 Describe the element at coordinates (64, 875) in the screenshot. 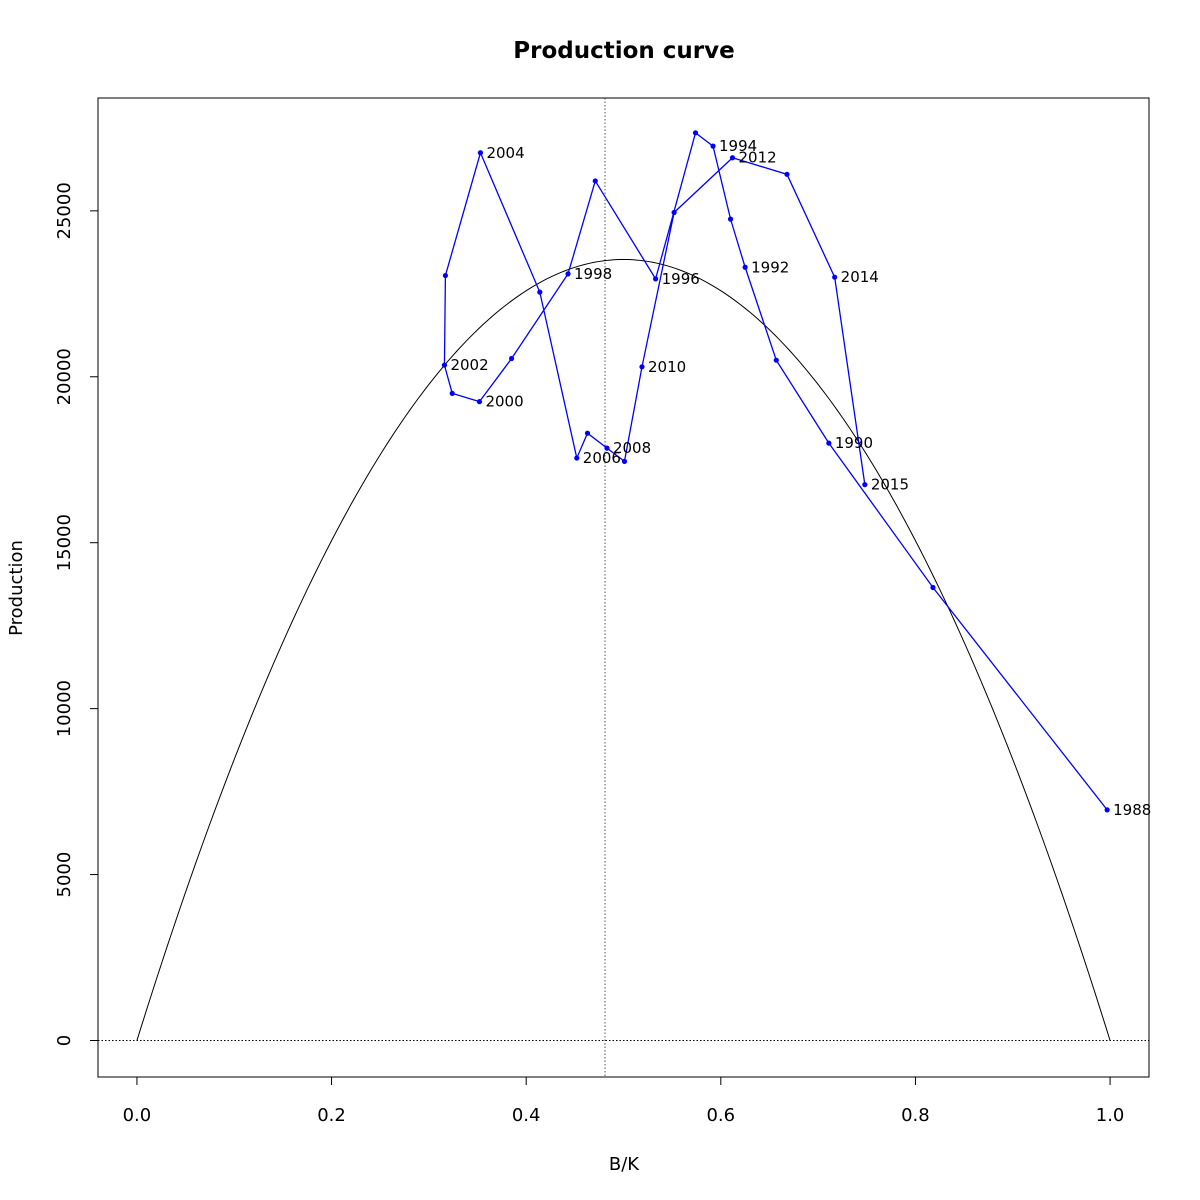

I see `y-tick-label: 5000` at that location.